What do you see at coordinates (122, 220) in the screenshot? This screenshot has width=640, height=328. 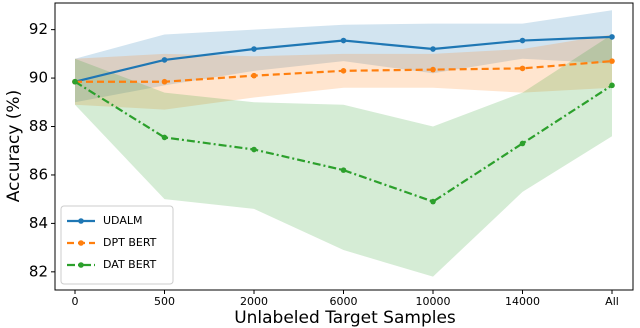 I see `legend-label: UDALM` at bounding box center [122, 220].